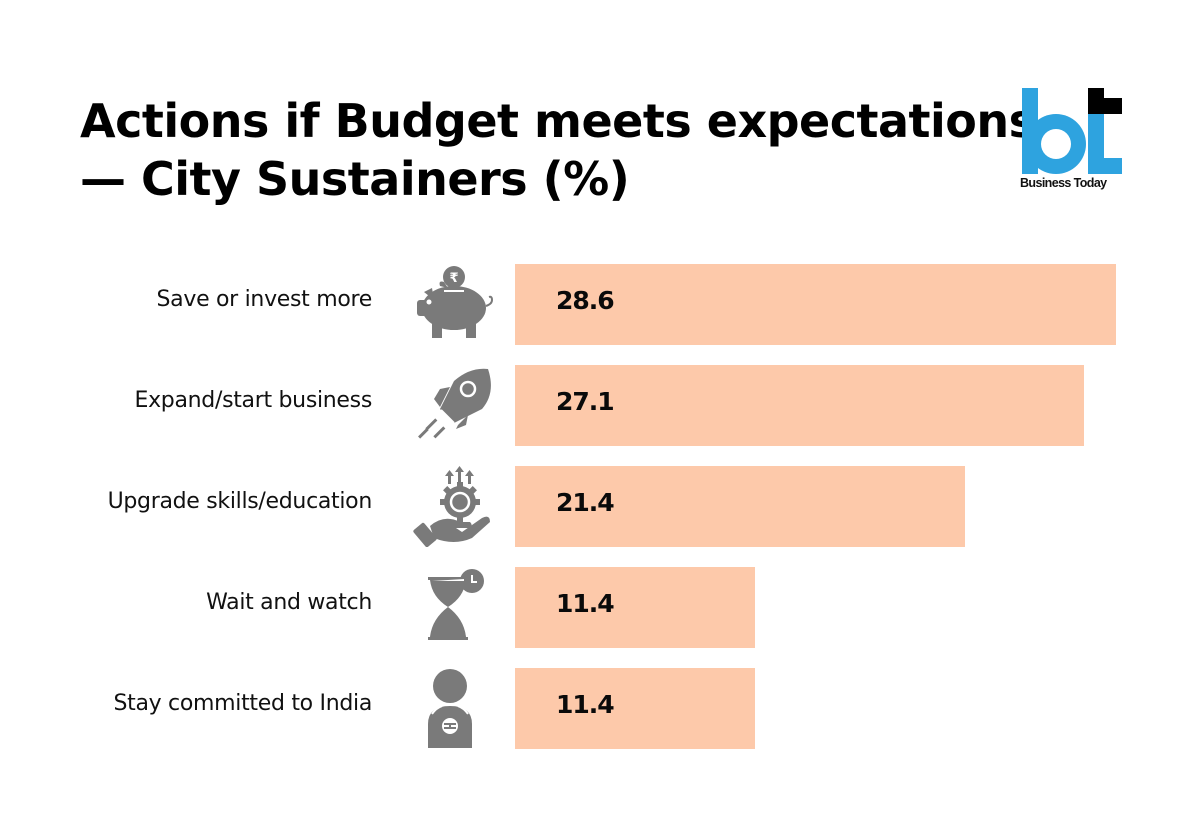 Image resolution: width=1200 pixels, height=827 pixels. What do you see at coordinates (1063, 183) in the screenshot?
I see `logo-text: Business Today` at bounding box center [1063, 183].